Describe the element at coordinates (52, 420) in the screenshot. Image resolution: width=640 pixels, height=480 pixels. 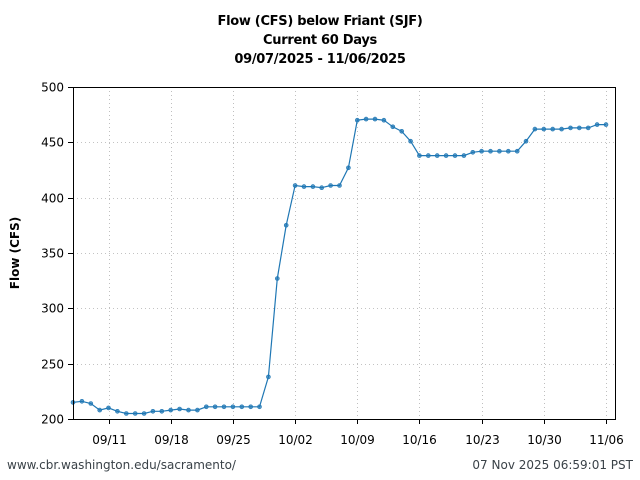
I see `y-tick-label: 200` at that location.